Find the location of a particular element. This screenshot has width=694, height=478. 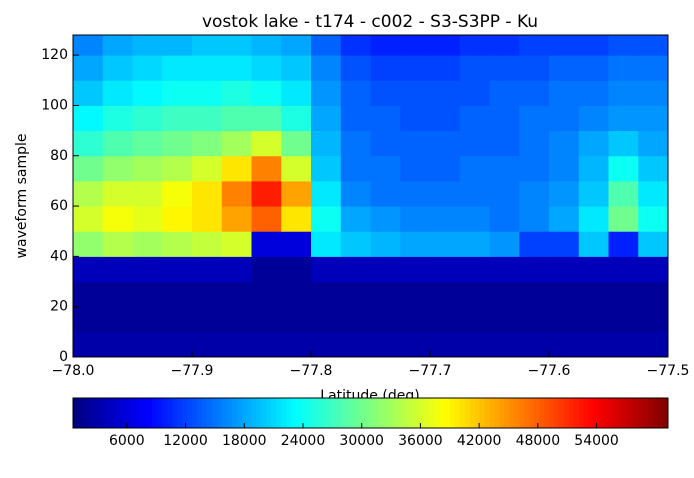

colorbar-tick-label: 6000 is located at coordinates (127, 441).